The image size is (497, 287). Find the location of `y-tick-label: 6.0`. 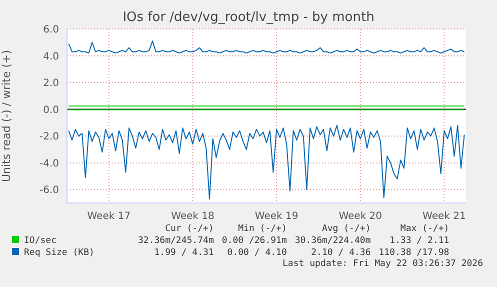

y-tick-label: 6.0 is located at coordinates (51, 30).